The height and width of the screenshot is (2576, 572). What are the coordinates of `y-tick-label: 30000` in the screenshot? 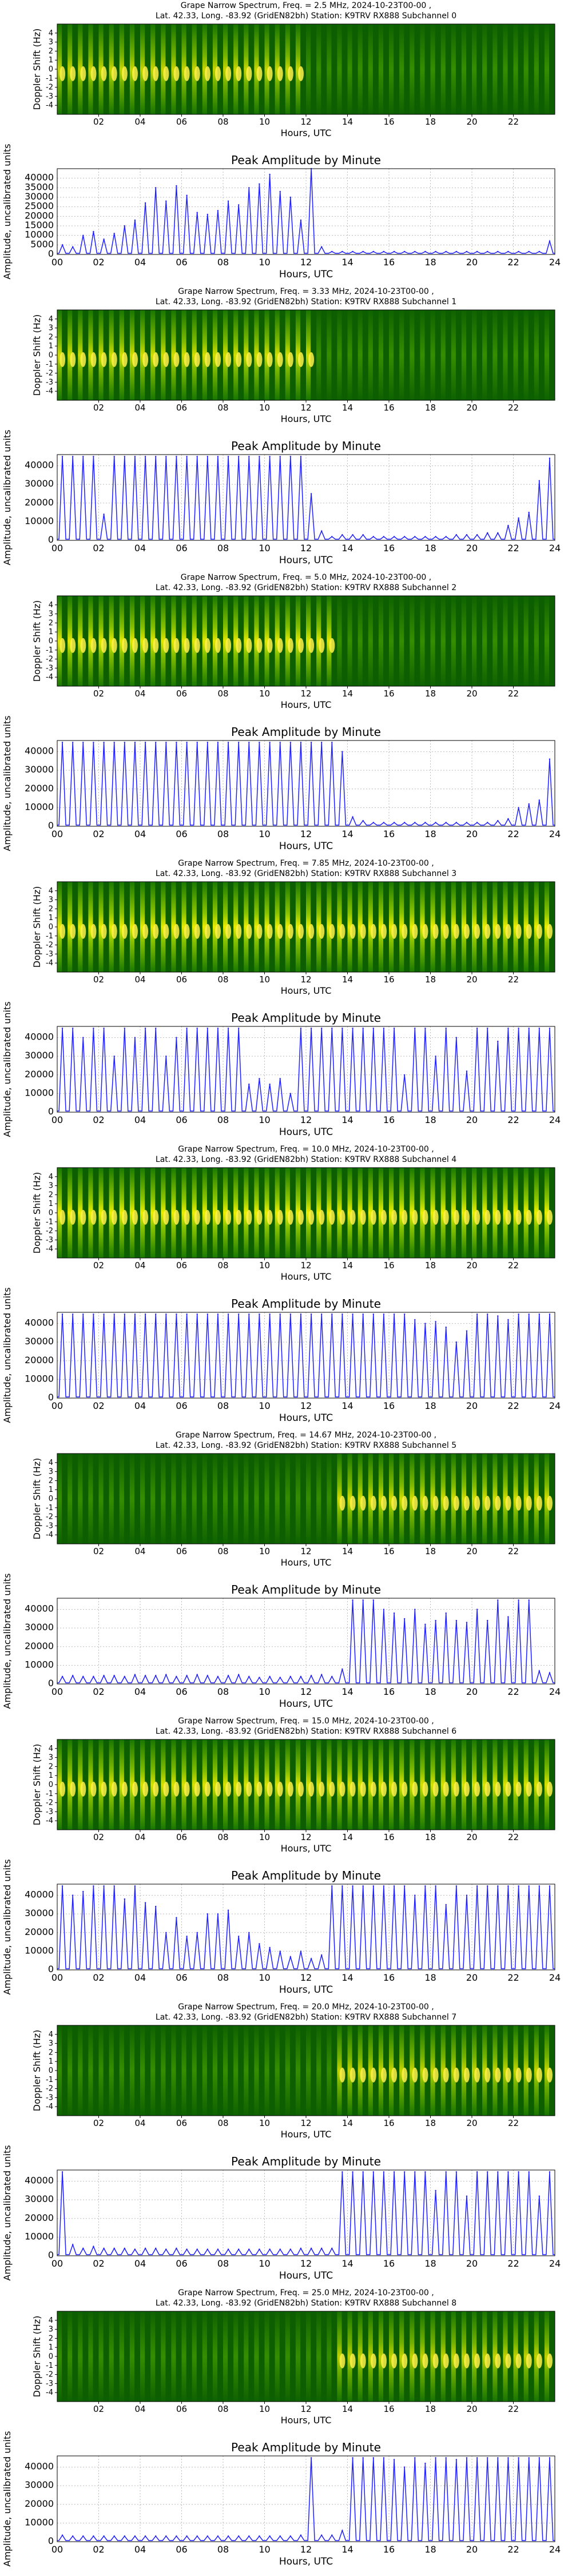 It's located at (39, 2198).